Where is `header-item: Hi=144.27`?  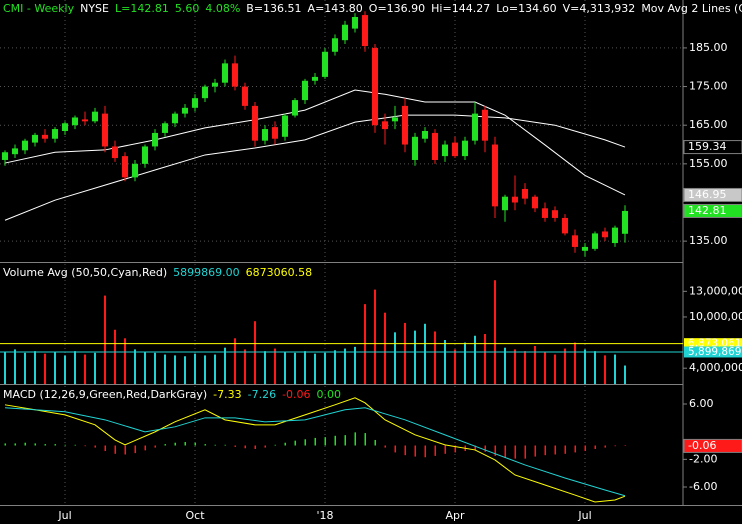 header-item: Hi=144.27 is located at coordinates (460, 8).